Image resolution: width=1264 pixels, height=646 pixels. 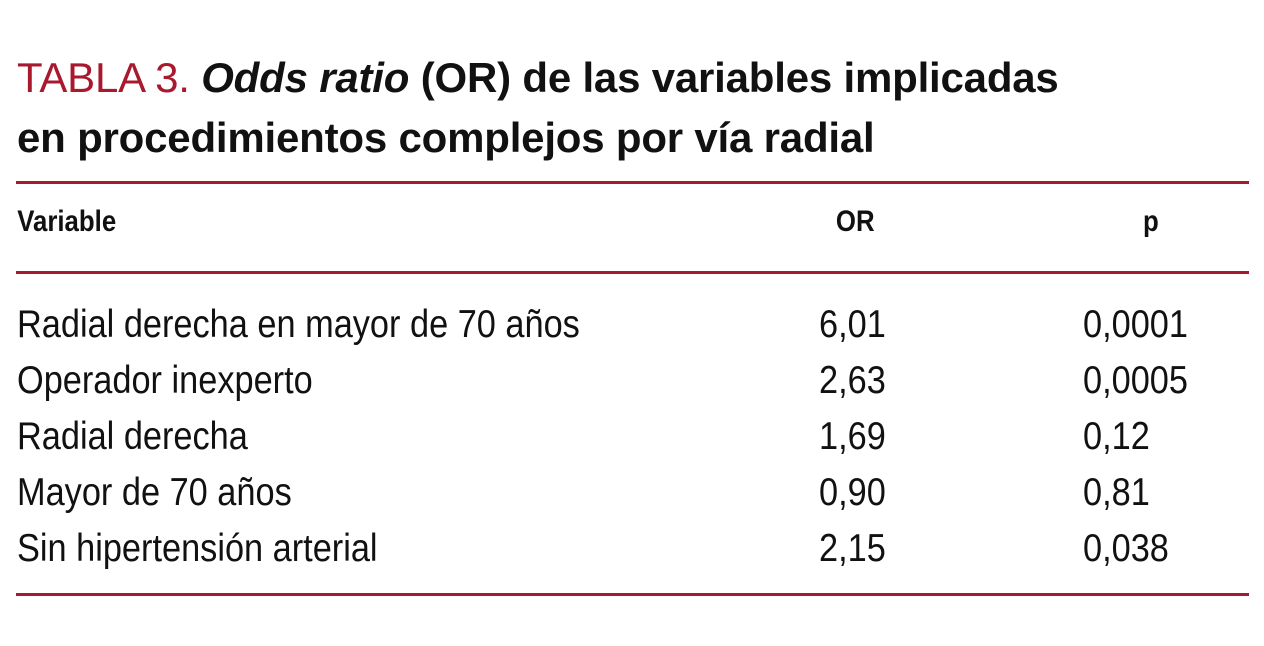 What do you see at coordinates (632, 549) in the screenshot?
I see `table-row: Sin hipertensión arterial 2,15 0,038` at bounding box center [632, 549].